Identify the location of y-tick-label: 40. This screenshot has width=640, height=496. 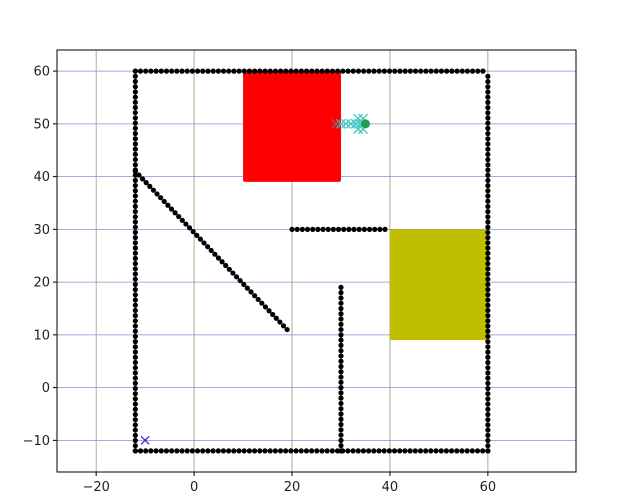
(41, 177).